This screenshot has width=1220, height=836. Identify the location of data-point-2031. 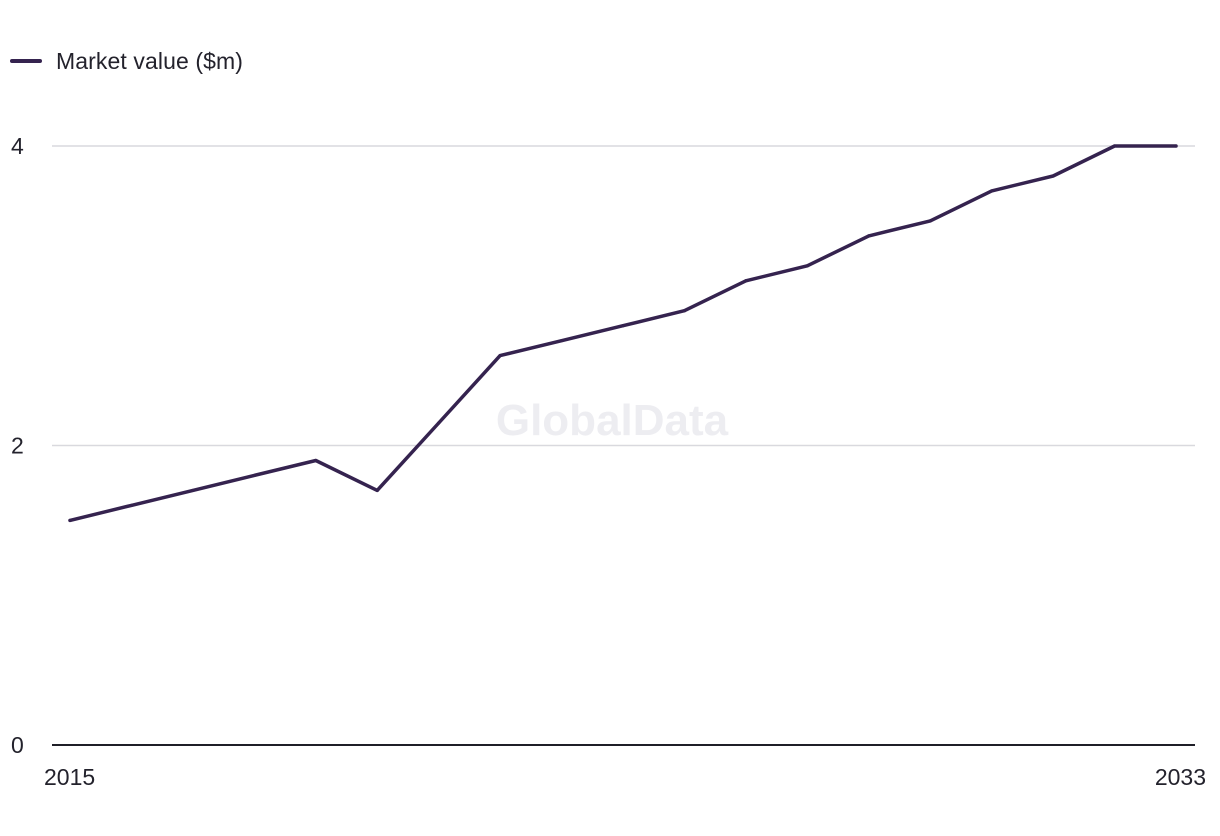
(1053, 176).